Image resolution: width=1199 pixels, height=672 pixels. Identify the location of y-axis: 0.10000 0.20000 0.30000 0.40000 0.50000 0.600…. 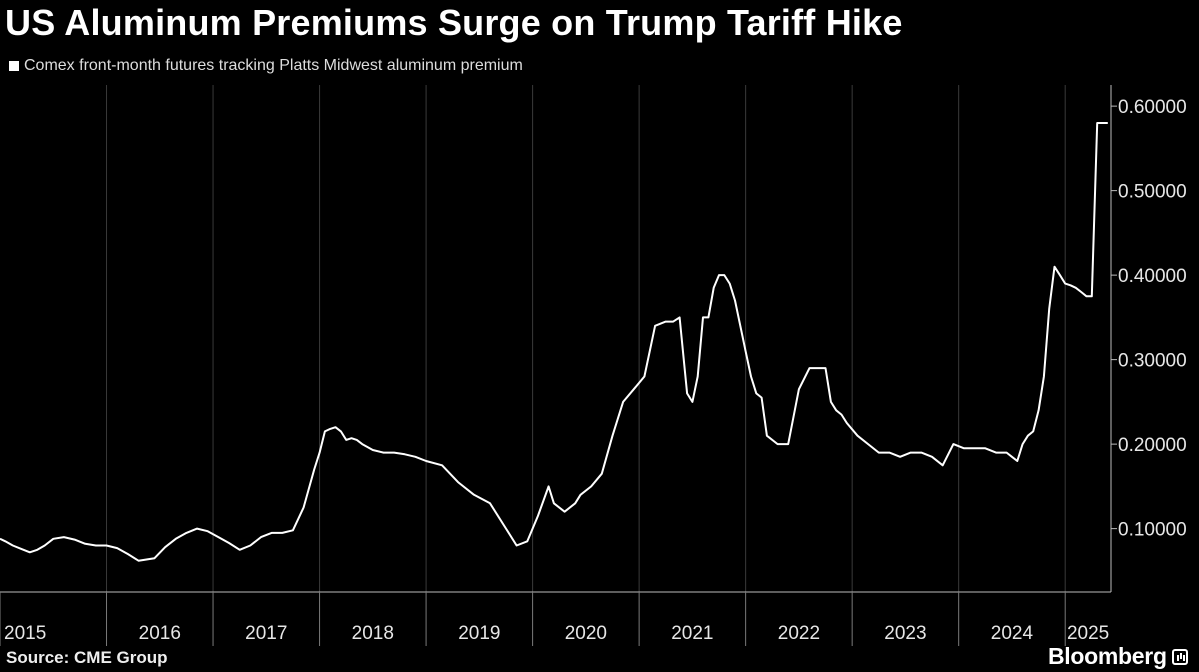
(1148, 338).